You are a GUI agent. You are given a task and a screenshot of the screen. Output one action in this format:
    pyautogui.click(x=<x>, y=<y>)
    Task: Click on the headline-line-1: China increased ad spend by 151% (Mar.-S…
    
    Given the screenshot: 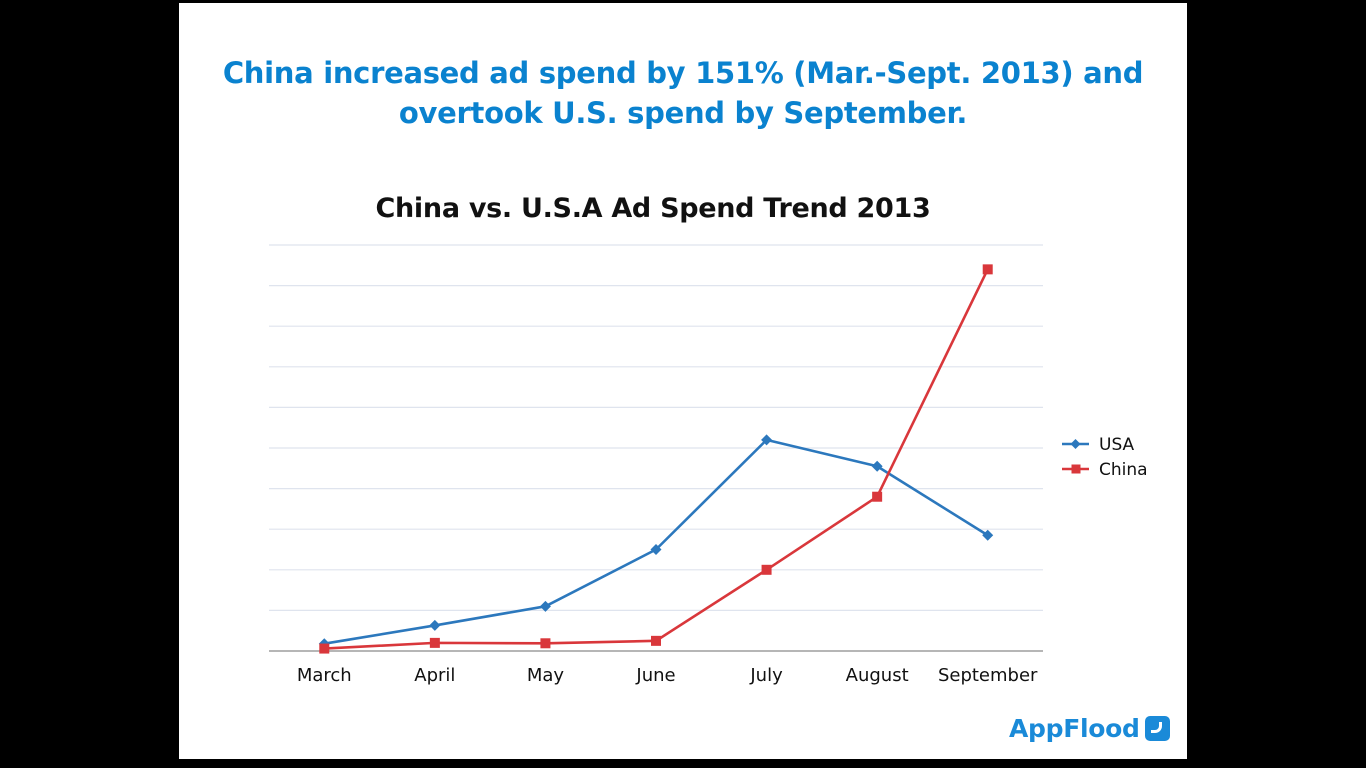 What is the action you would take?
    pyautogui.click(x=683, y=73)
    